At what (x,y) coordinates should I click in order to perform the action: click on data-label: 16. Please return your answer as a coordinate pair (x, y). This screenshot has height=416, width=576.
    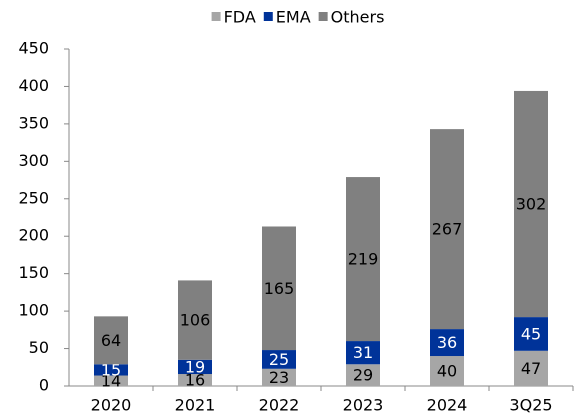
    Looking at the image, I should click on (195, 380).